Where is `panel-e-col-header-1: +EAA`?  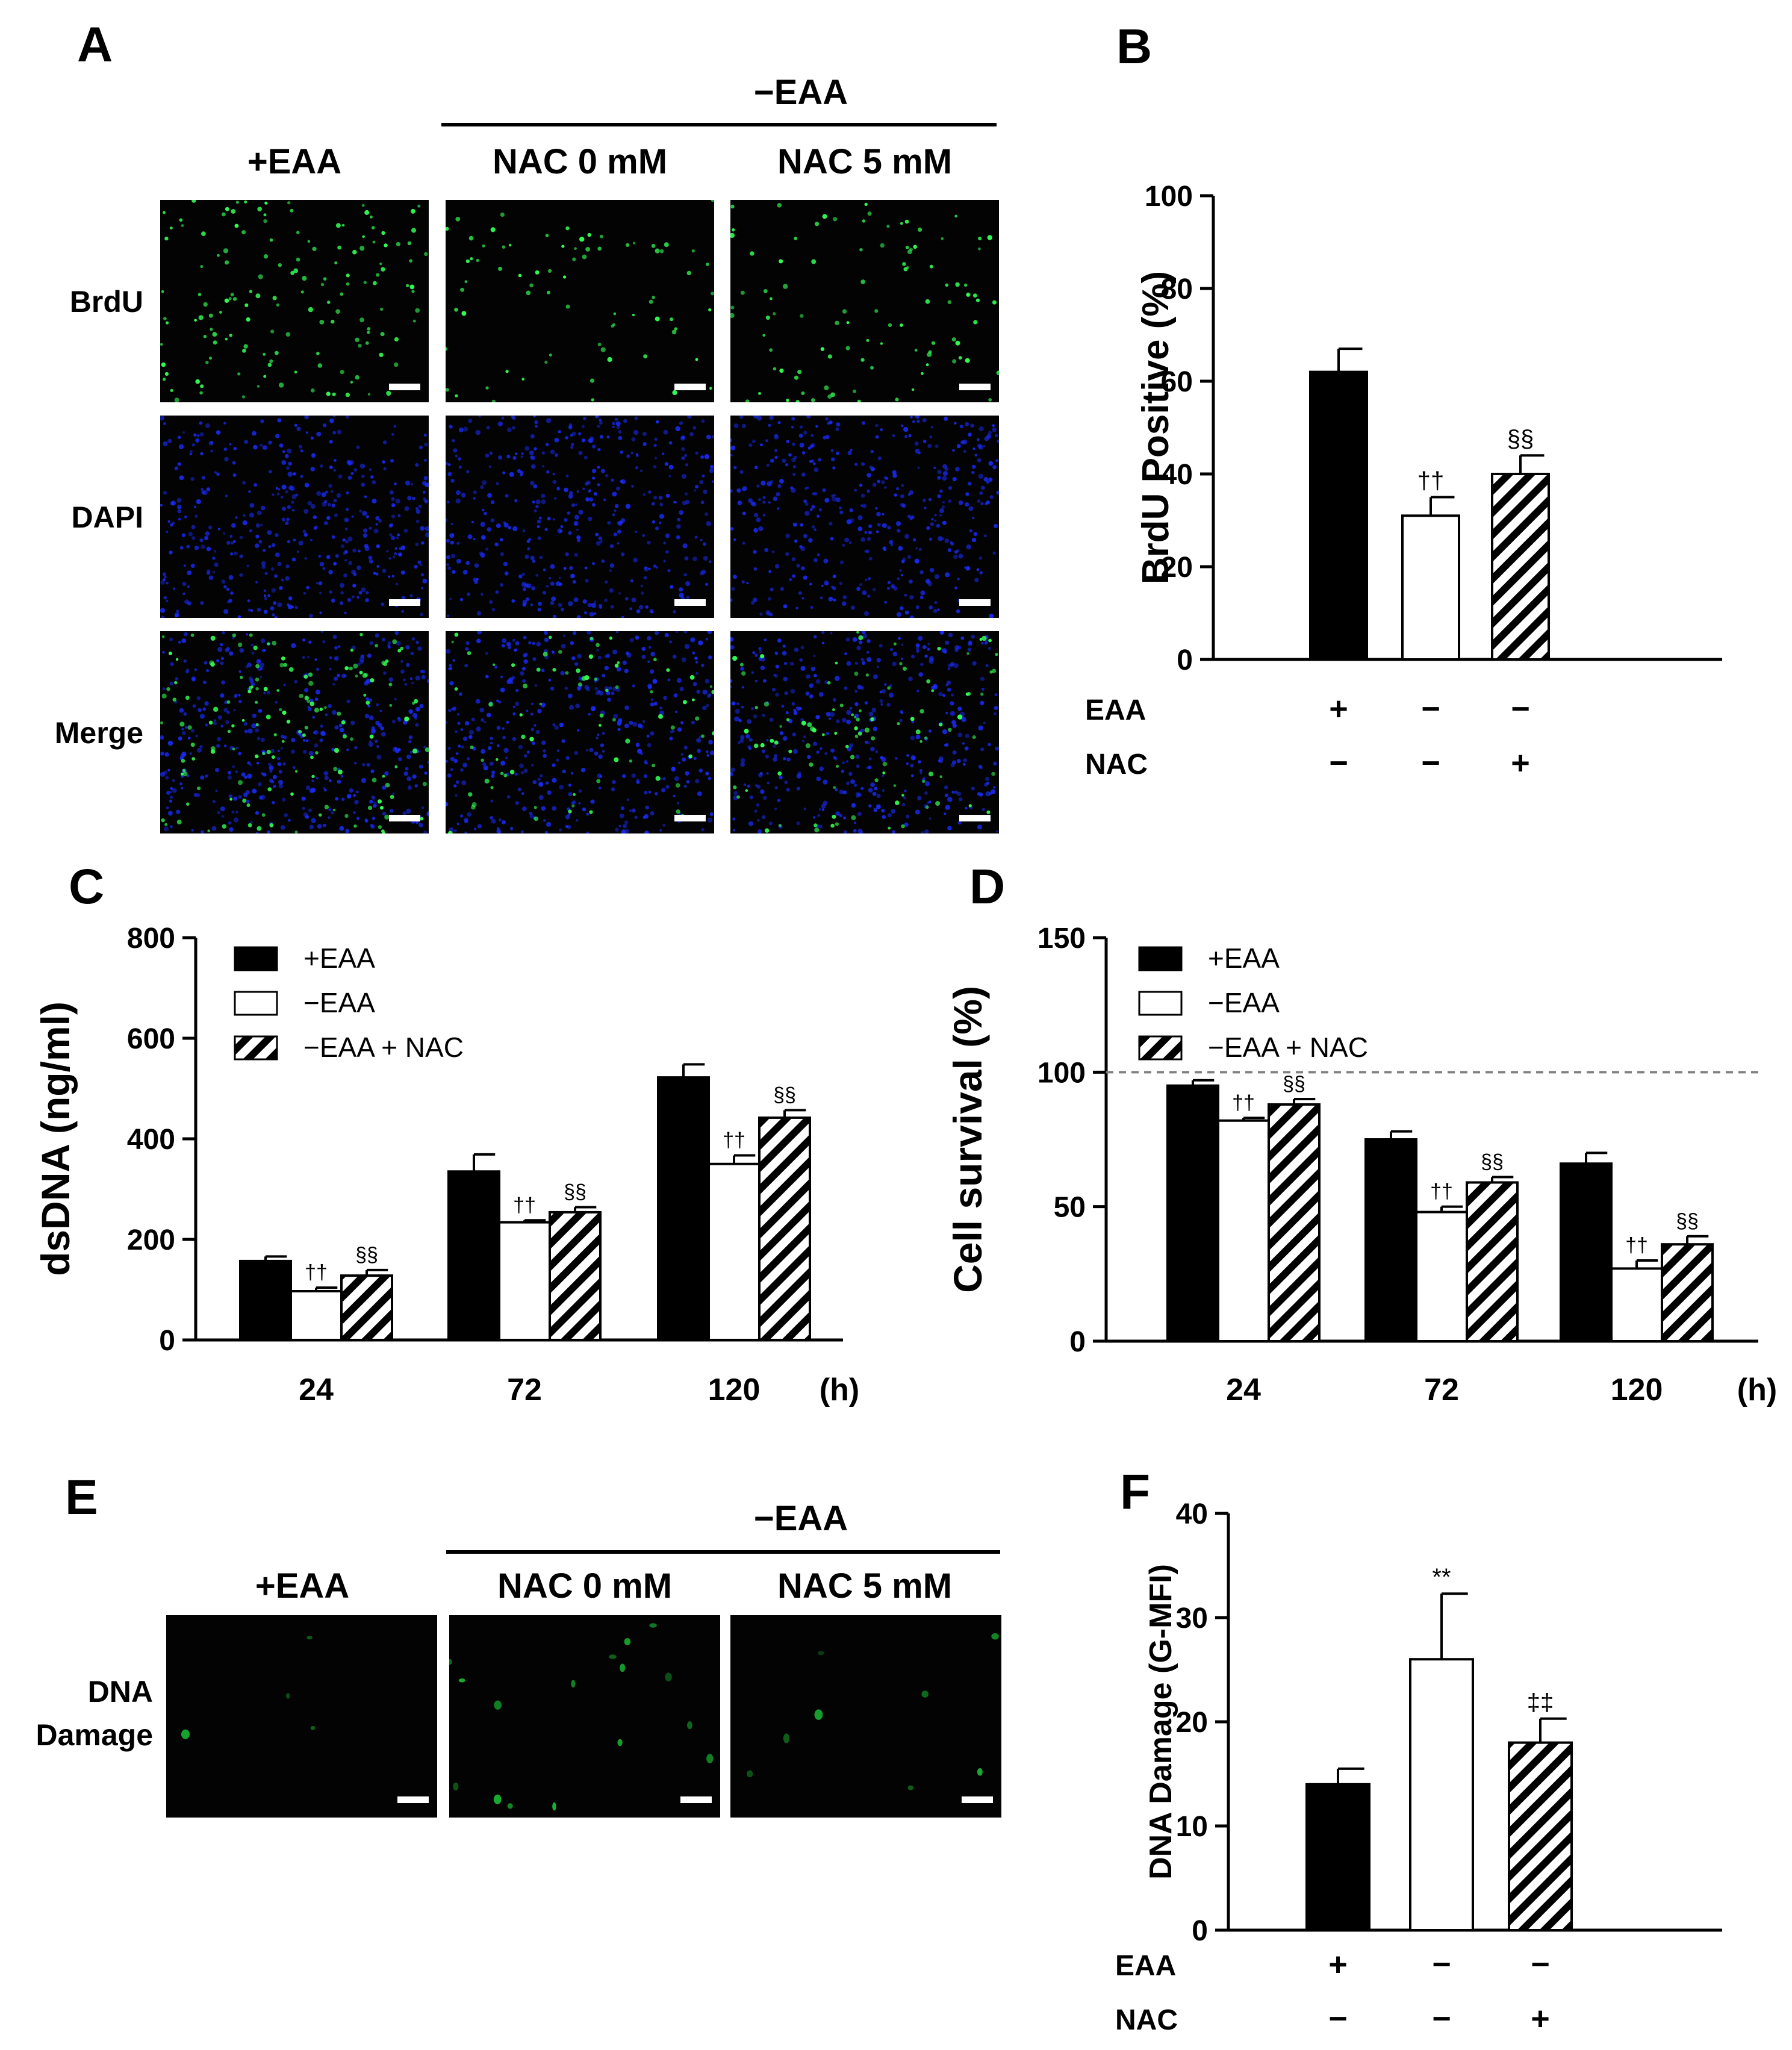 panel-e-col-header-1: +EAA is located at coordinates (302, 1586).